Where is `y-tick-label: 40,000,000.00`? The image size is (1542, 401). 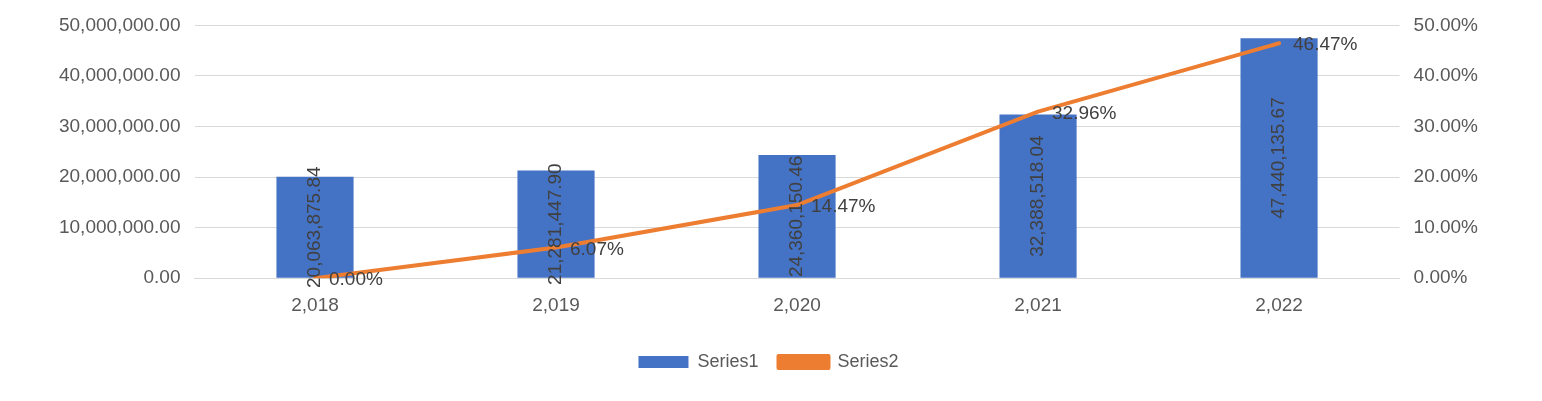
y-tick-label: 40,000,000.00 is located at coordinates (119, 75).